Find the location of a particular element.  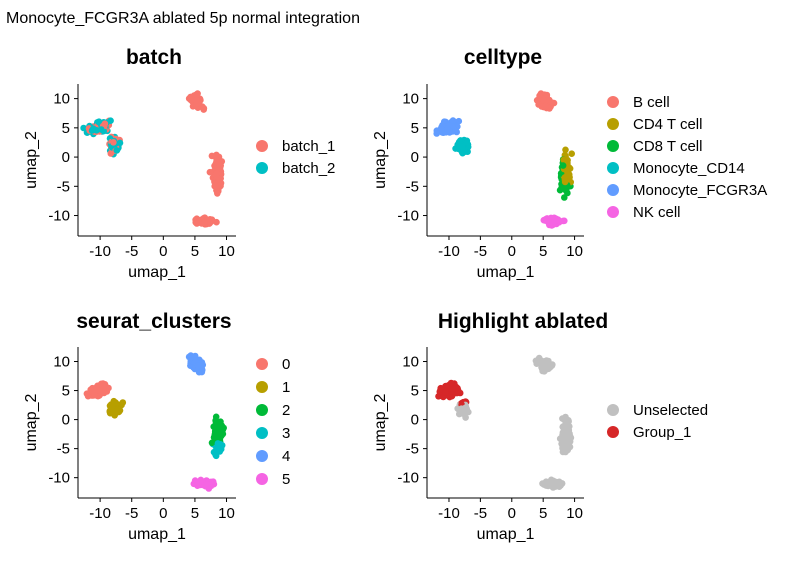

legend: batch_1 batch_2 is located at coordinates (295, 157).